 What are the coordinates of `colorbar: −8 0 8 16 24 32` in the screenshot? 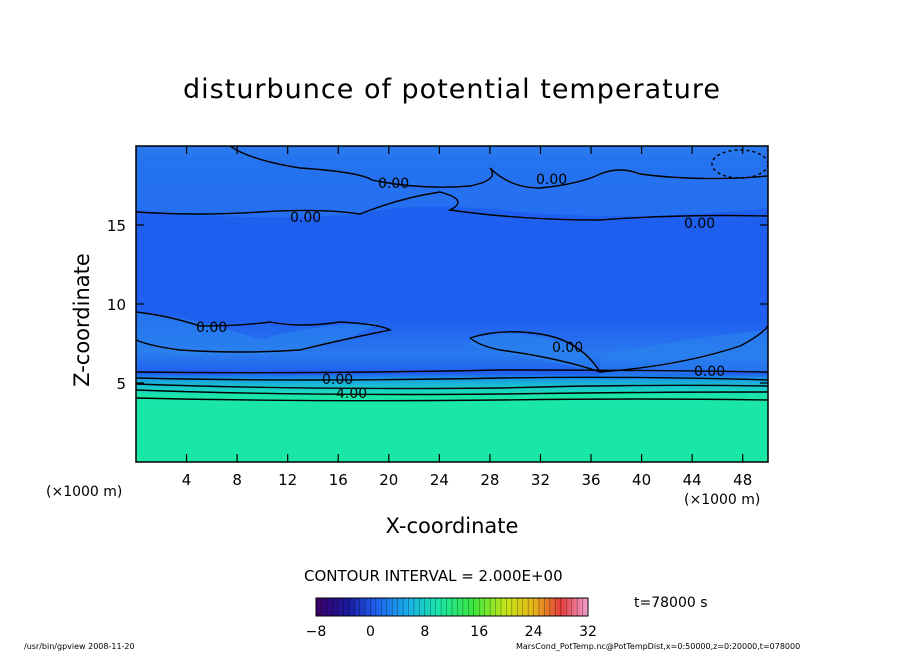 It's located at (451, 618).